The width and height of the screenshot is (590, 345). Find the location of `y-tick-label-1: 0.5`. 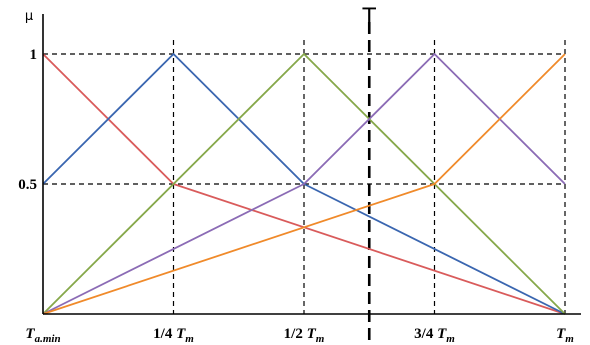

y-tick-label-1: 0.5 is located at coordinates (27, 185).